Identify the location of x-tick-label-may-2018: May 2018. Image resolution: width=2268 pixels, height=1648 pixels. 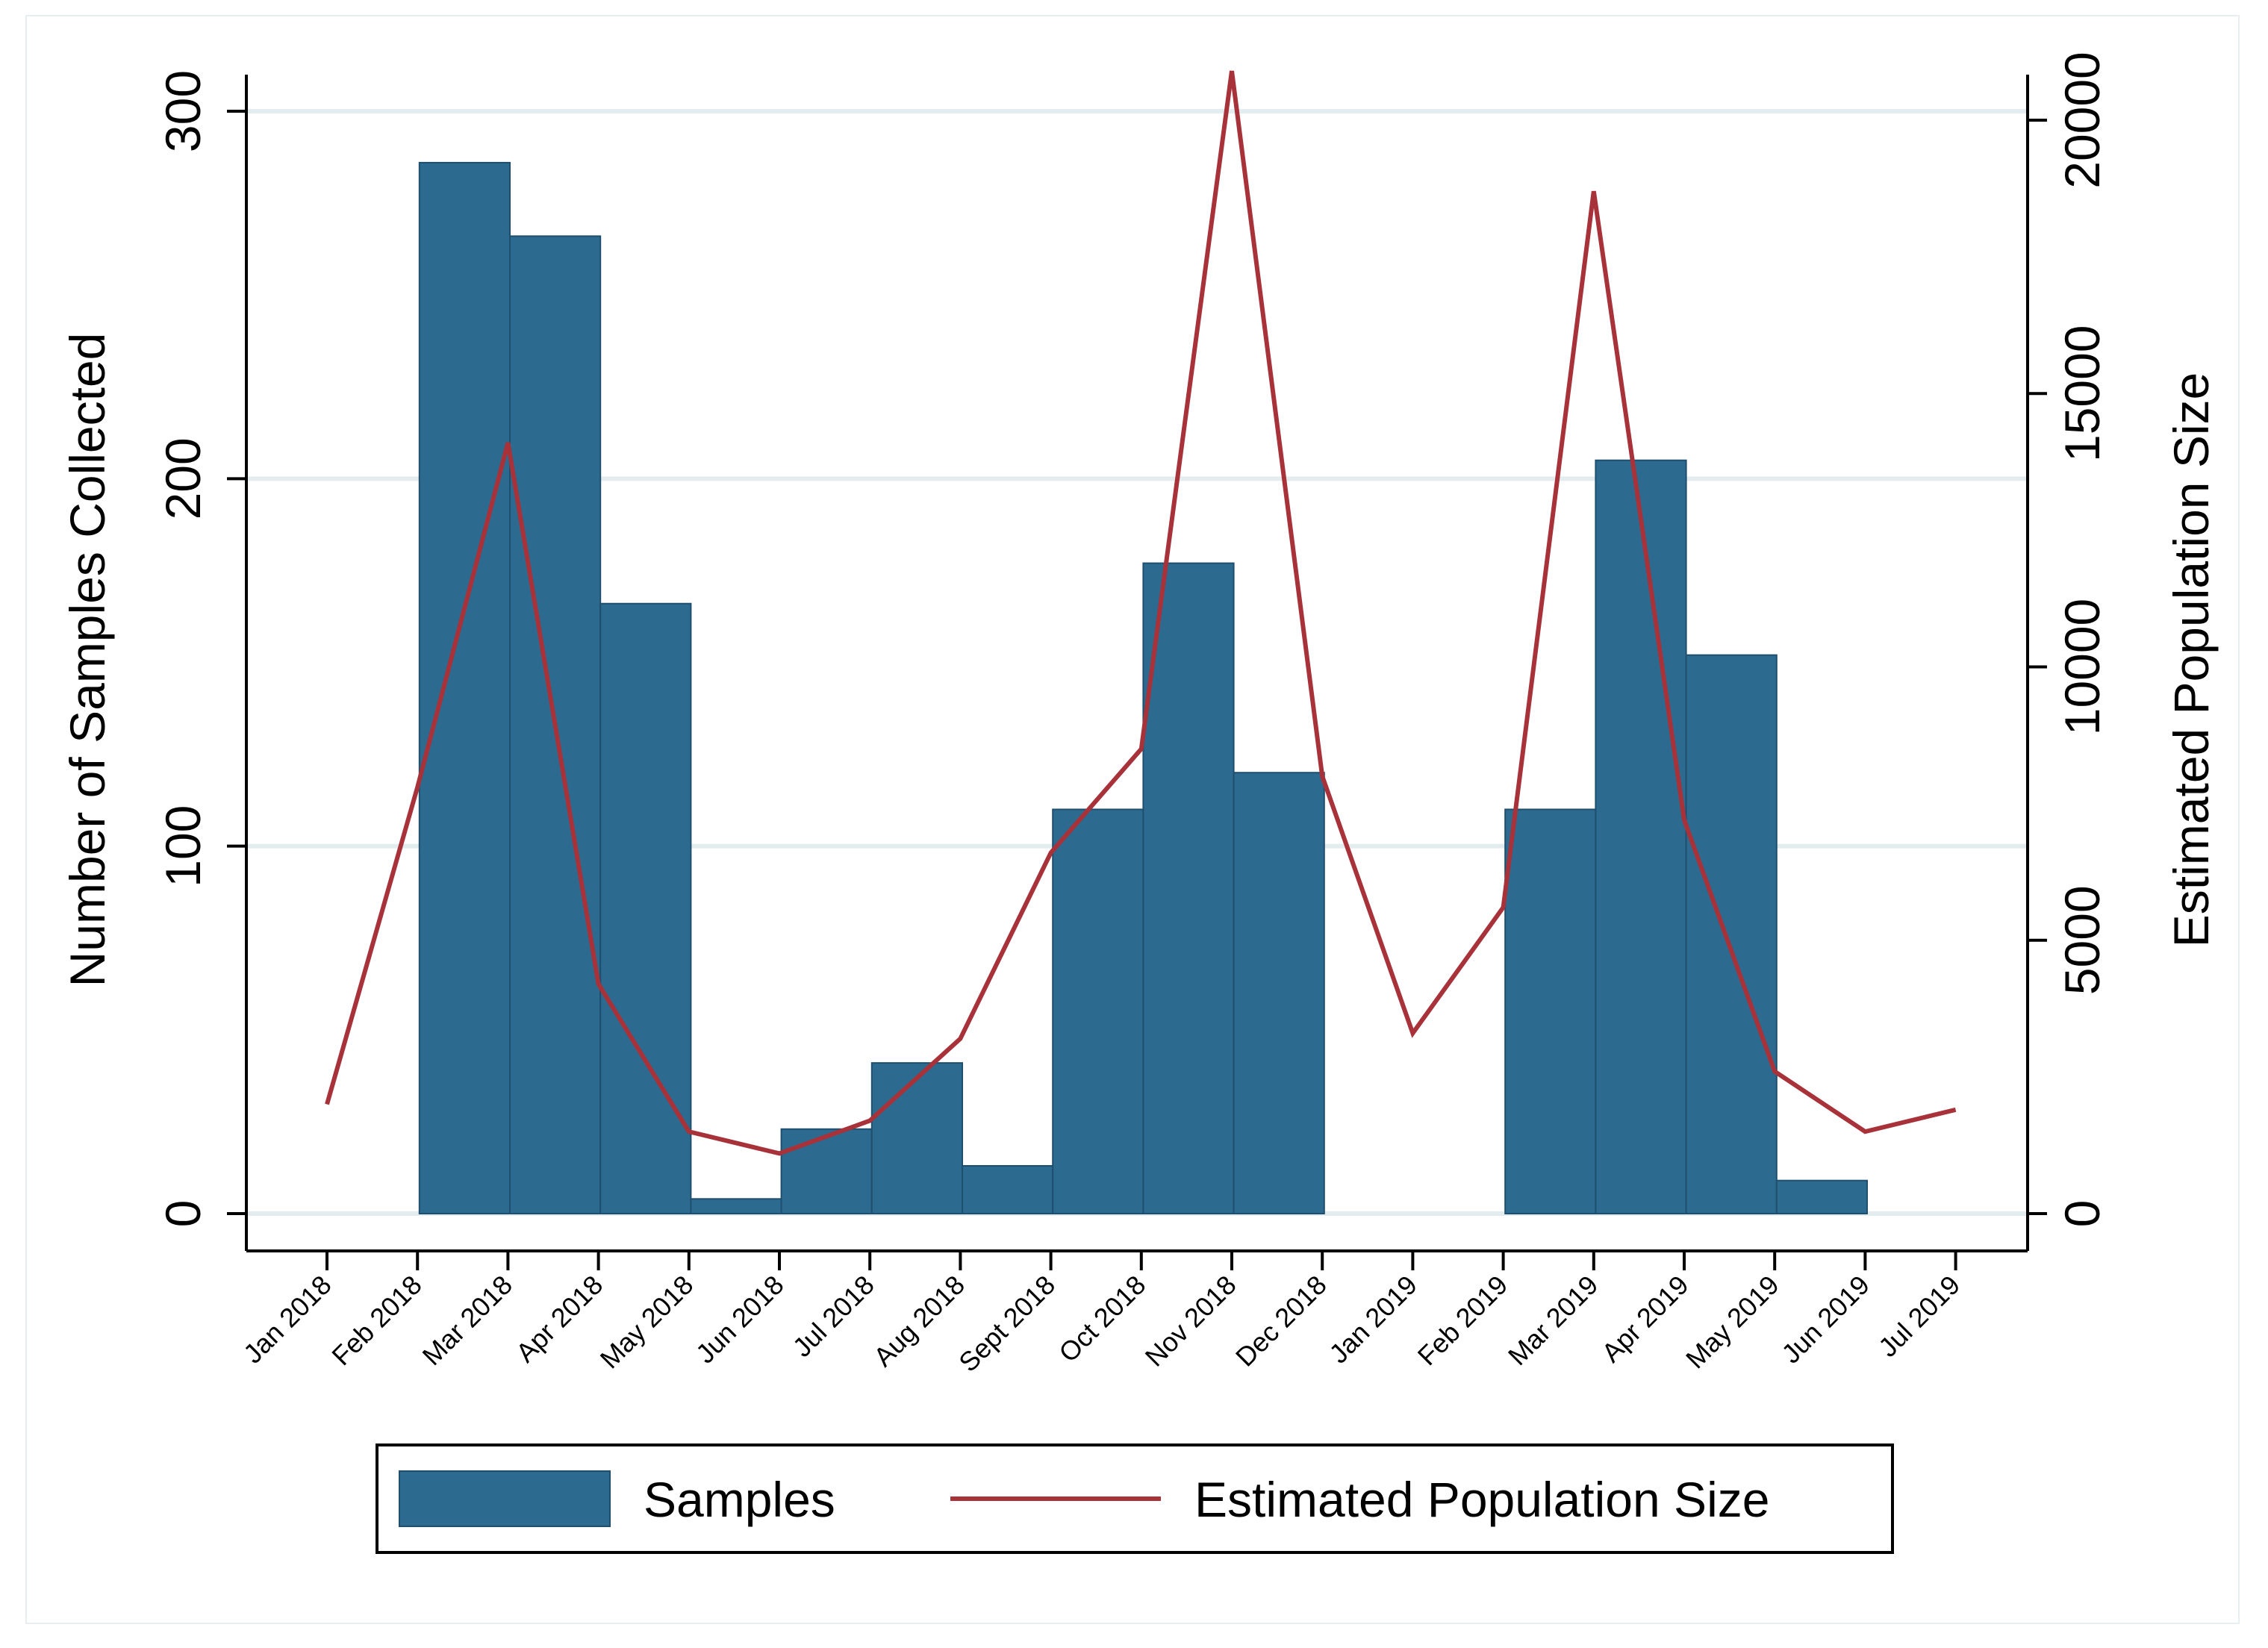
(647, 1322).